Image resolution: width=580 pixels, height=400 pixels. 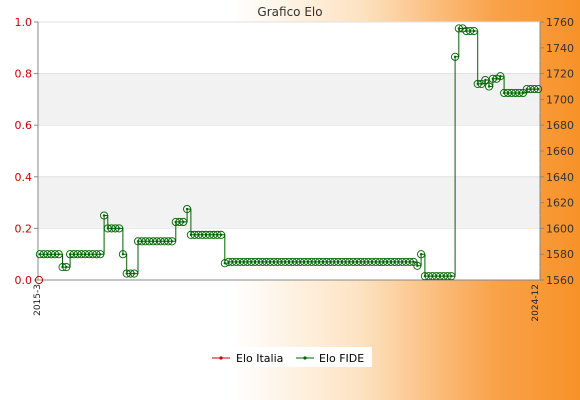 I want to click on legend-marker-elo-fide, so click(x=305, y=358).